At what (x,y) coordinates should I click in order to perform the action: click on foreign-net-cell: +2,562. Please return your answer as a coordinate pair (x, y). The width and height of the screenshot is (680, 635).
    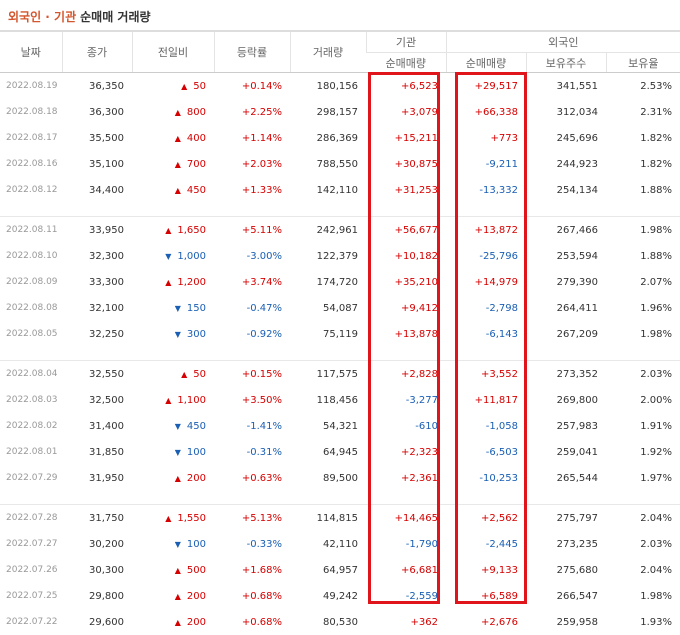
    Looking at the image, I should click on (486, 518).